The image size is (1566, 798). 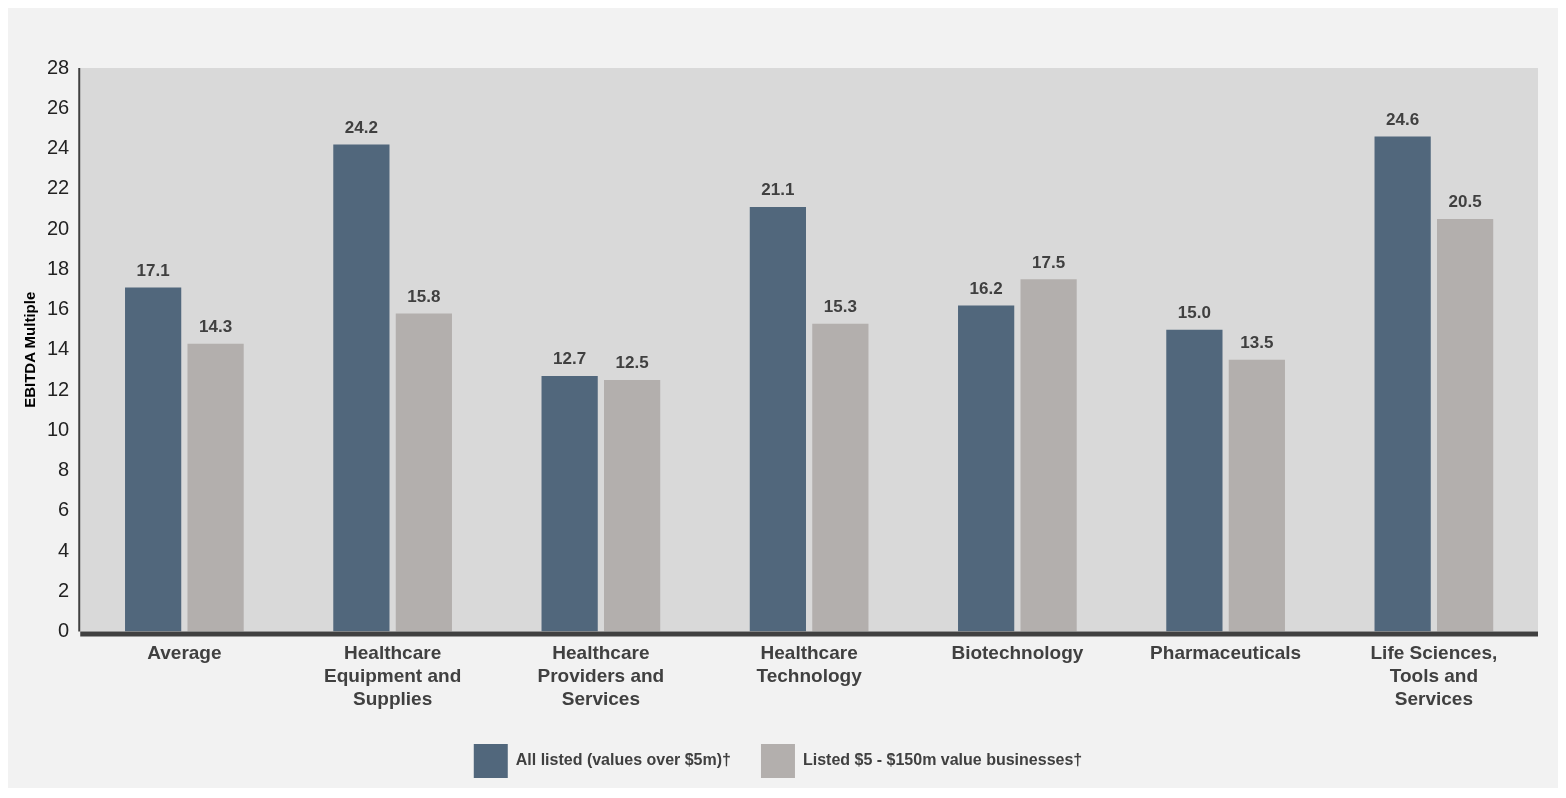 I want to click on y-tick-label: 12, so click(x=58, y=388).